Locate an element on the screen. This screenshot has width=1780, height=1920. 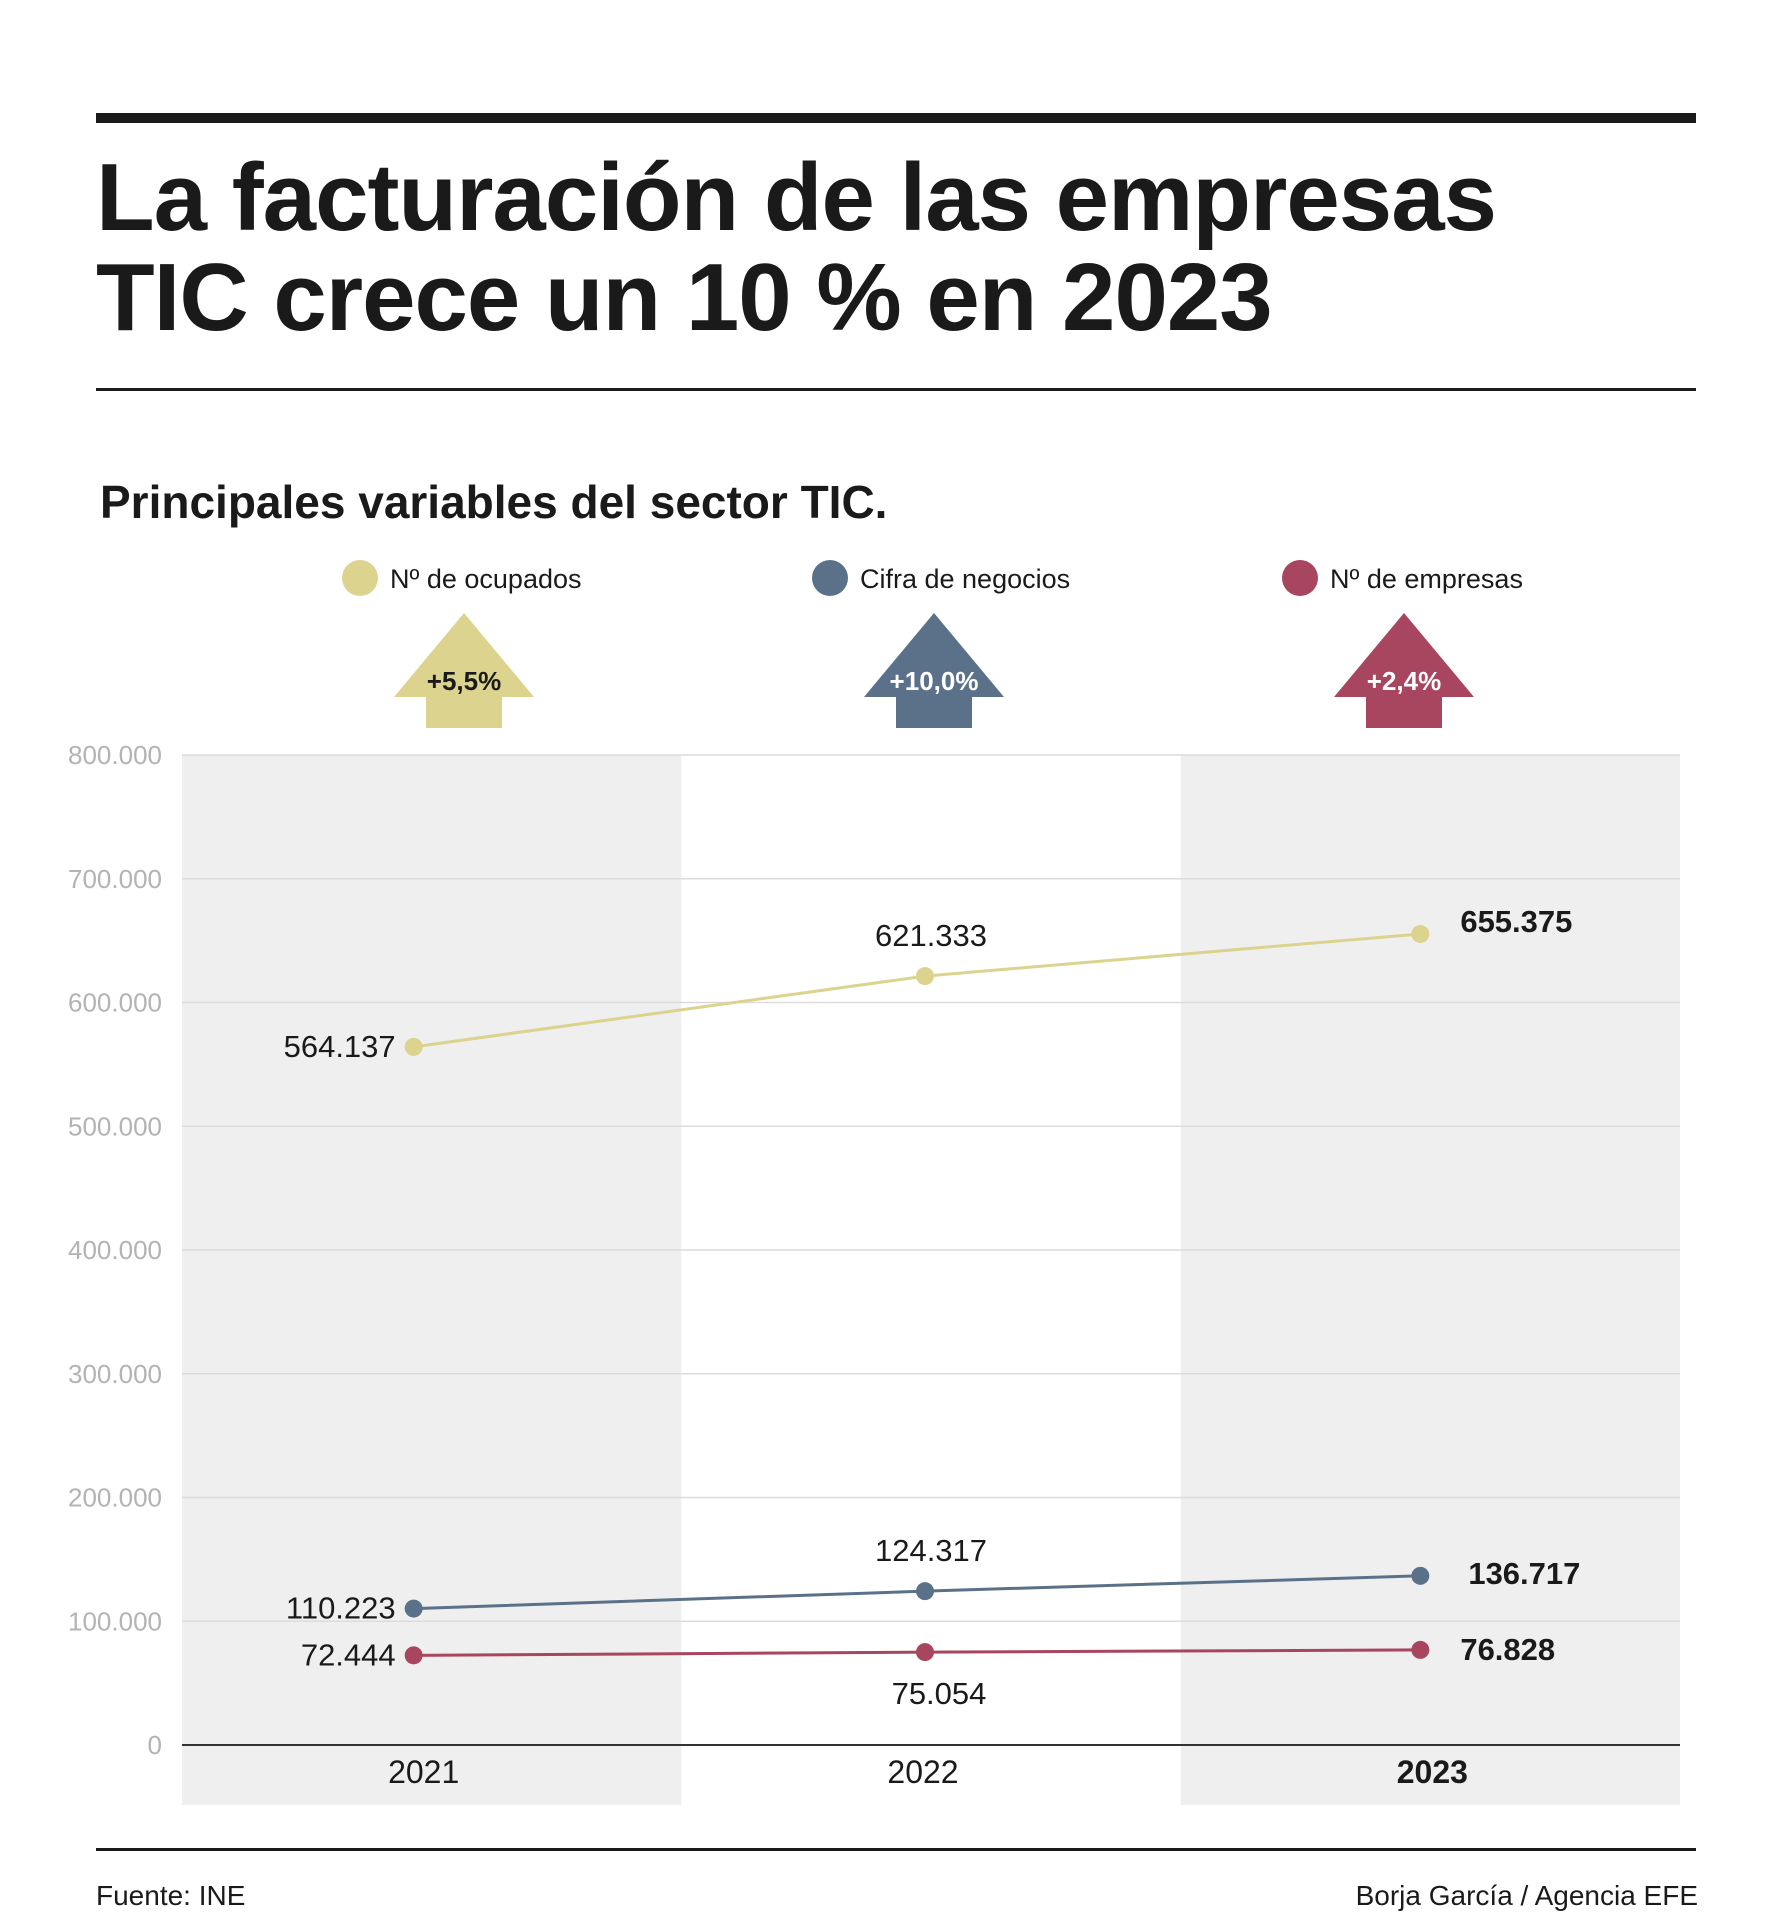
source-note: Fuente: INE is located at coordinates (171, 1895).